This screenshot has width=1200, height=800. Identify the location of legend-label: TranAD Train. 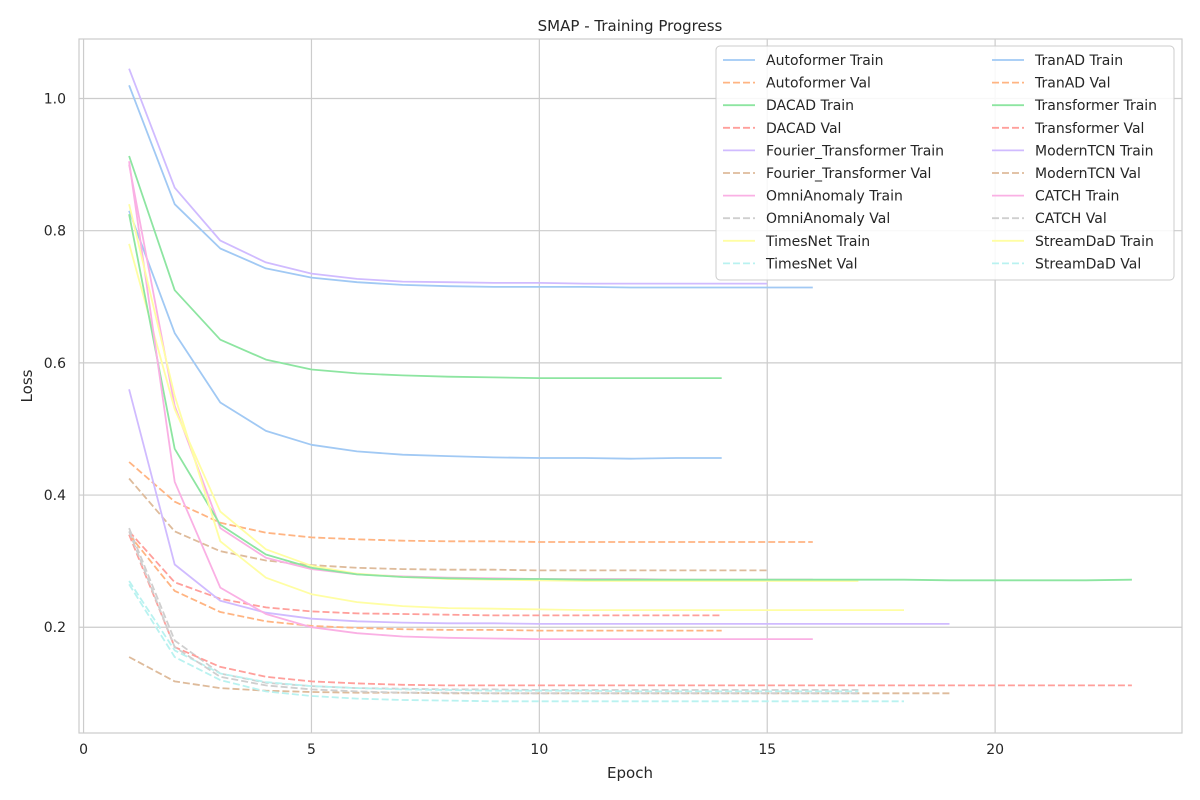
(1078, 61).